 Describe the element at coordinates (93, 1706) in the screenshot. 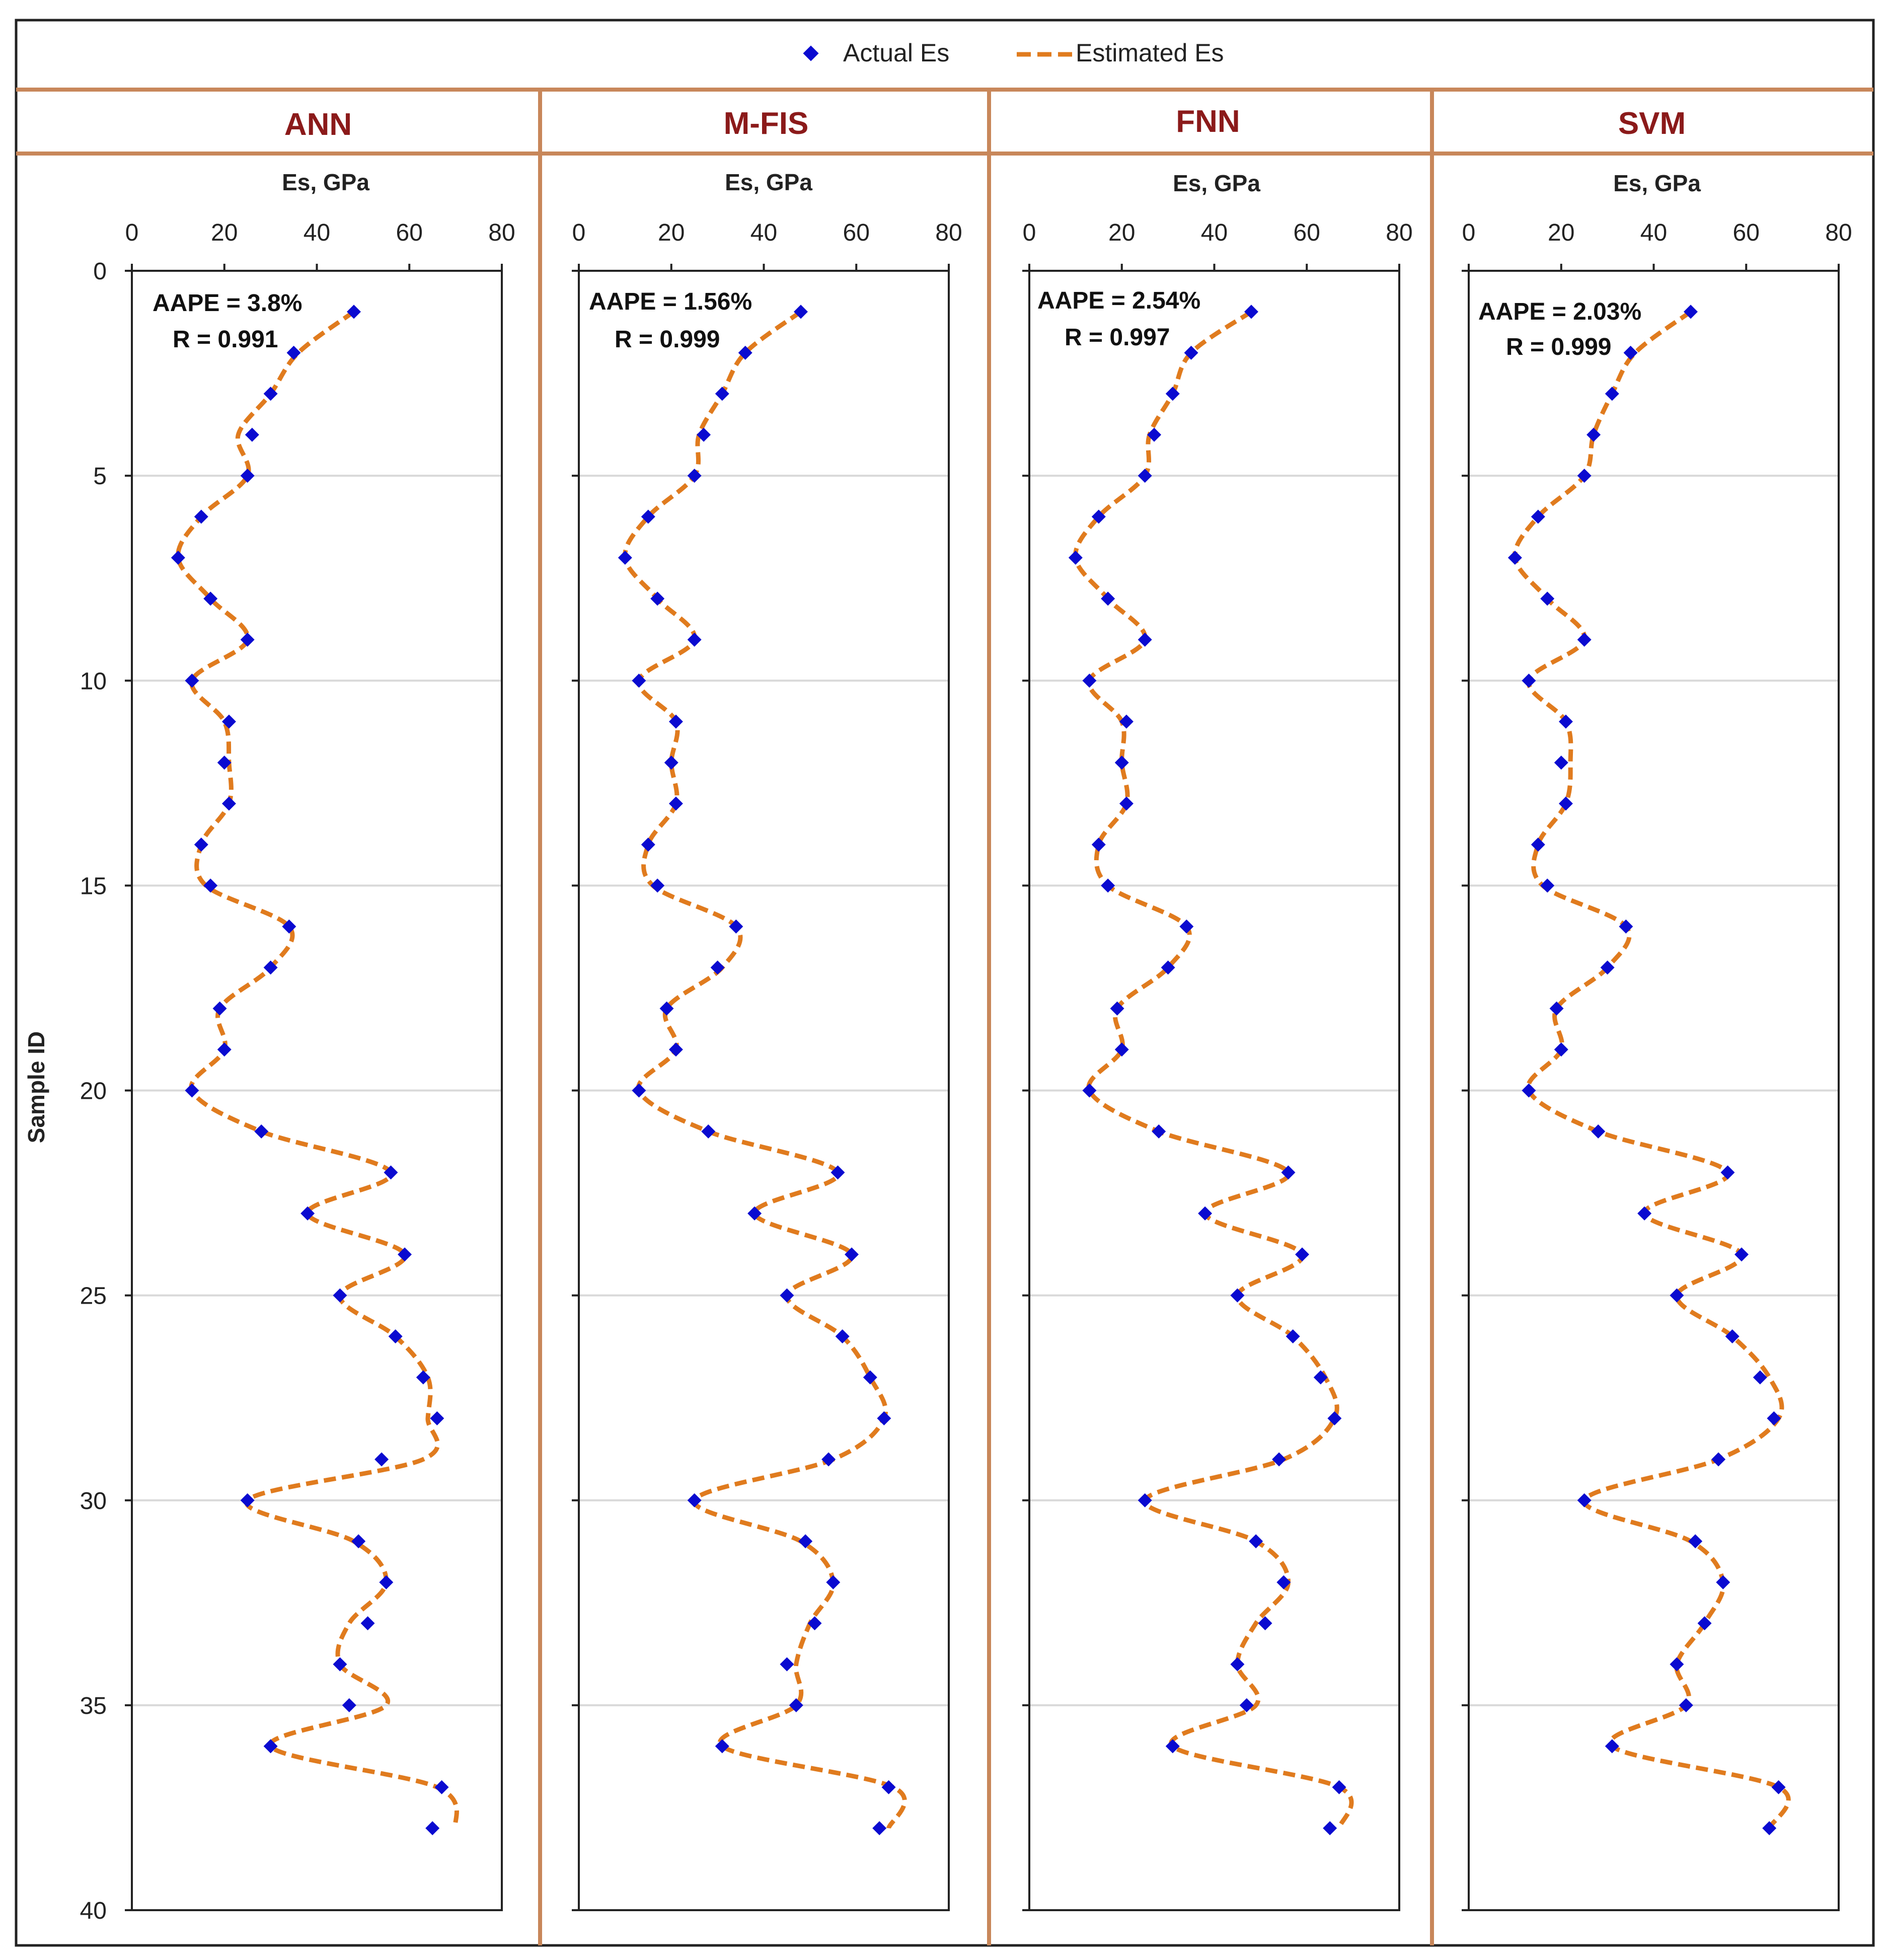

I see `y-tick-label: 35` at that location.